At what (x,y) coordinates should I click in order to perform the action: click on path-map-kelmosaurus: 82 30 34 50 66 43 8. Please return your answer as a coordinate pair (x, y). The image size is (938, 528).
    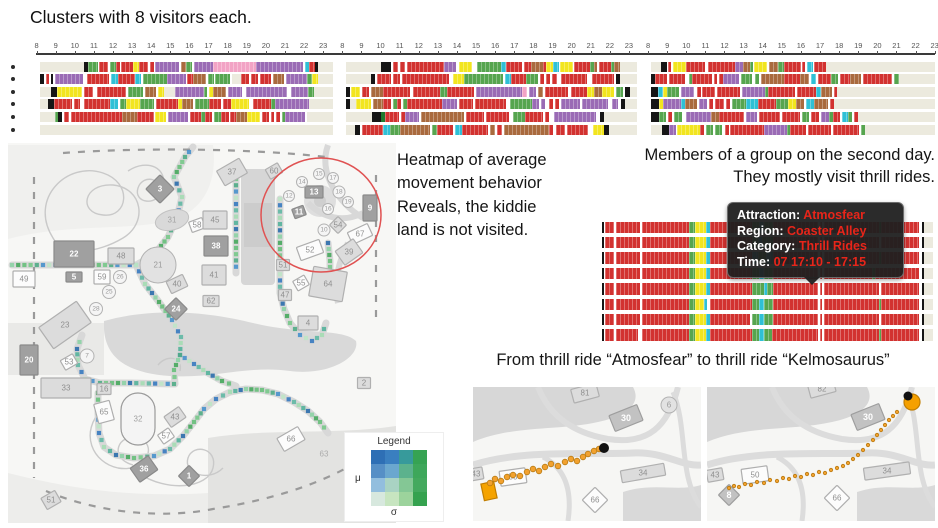
    Looking at the image, I should click on (821, 454).